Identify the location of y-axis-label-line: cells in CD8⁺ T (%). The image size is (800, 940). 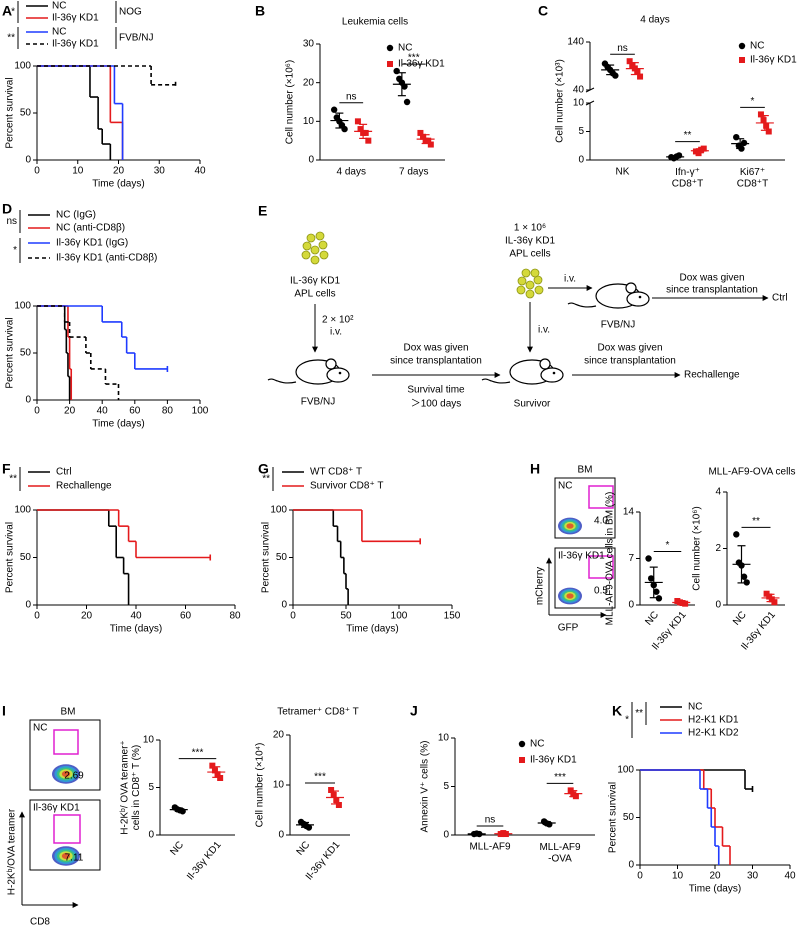
(135, 787).